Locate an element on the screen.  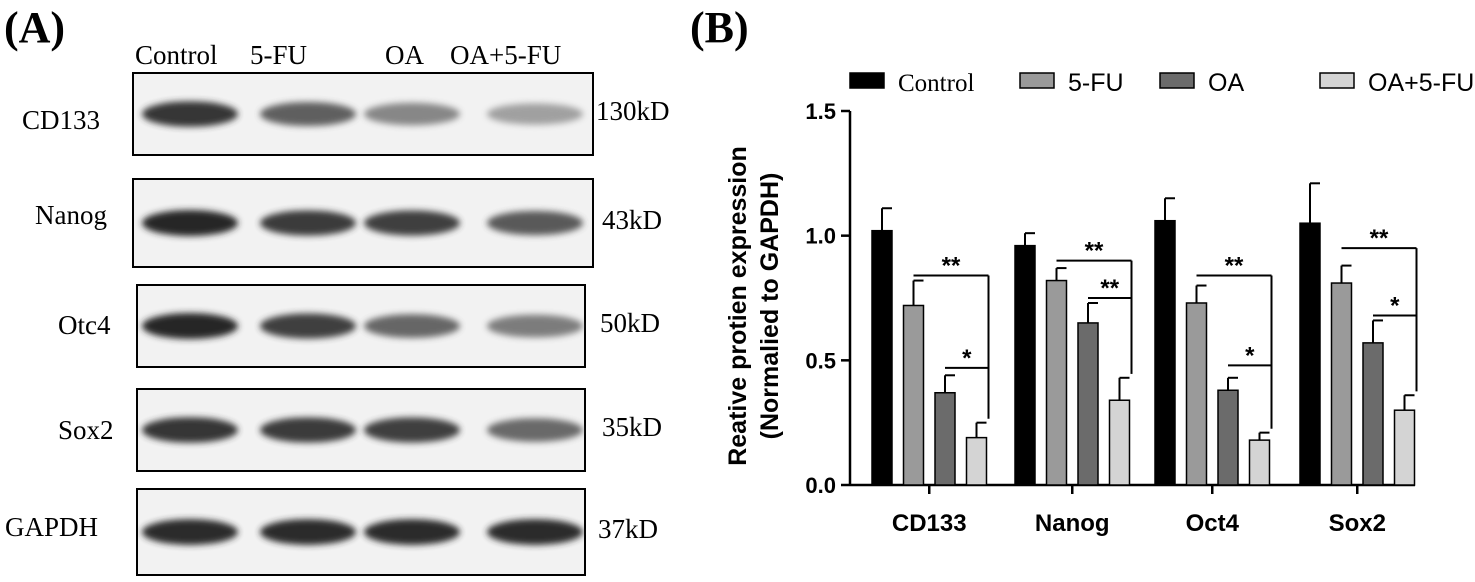
x-tick-label: Nanog is located at coordinates (1072, 523).